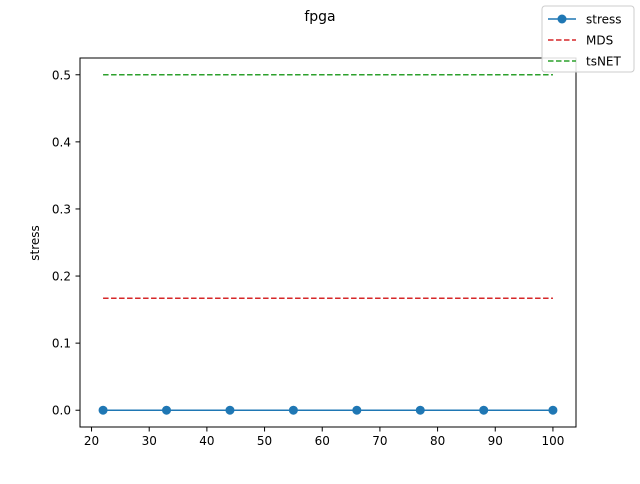  Describe the element at coordinates (328, 410) in the screenshot. I see `series-stress` at that location.